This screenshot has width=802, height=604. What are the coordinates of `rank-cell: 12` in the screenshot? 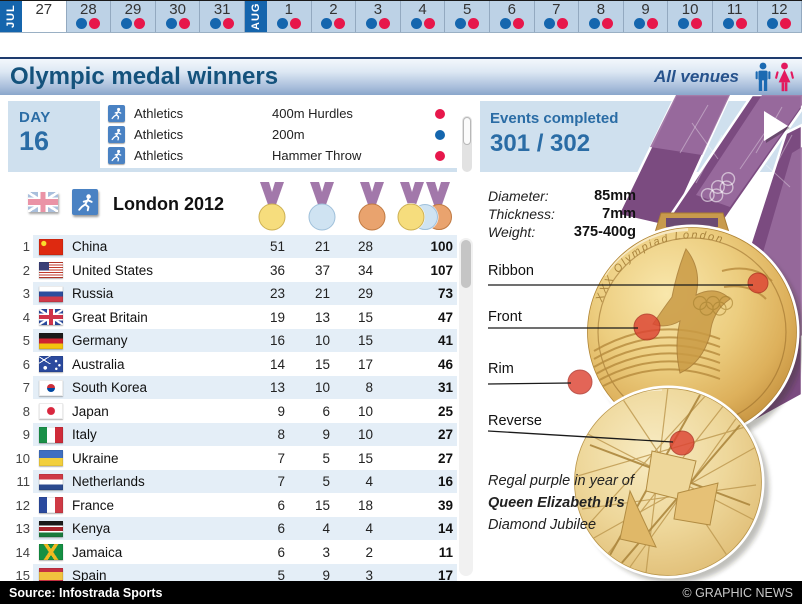 It's located at (22, 505).